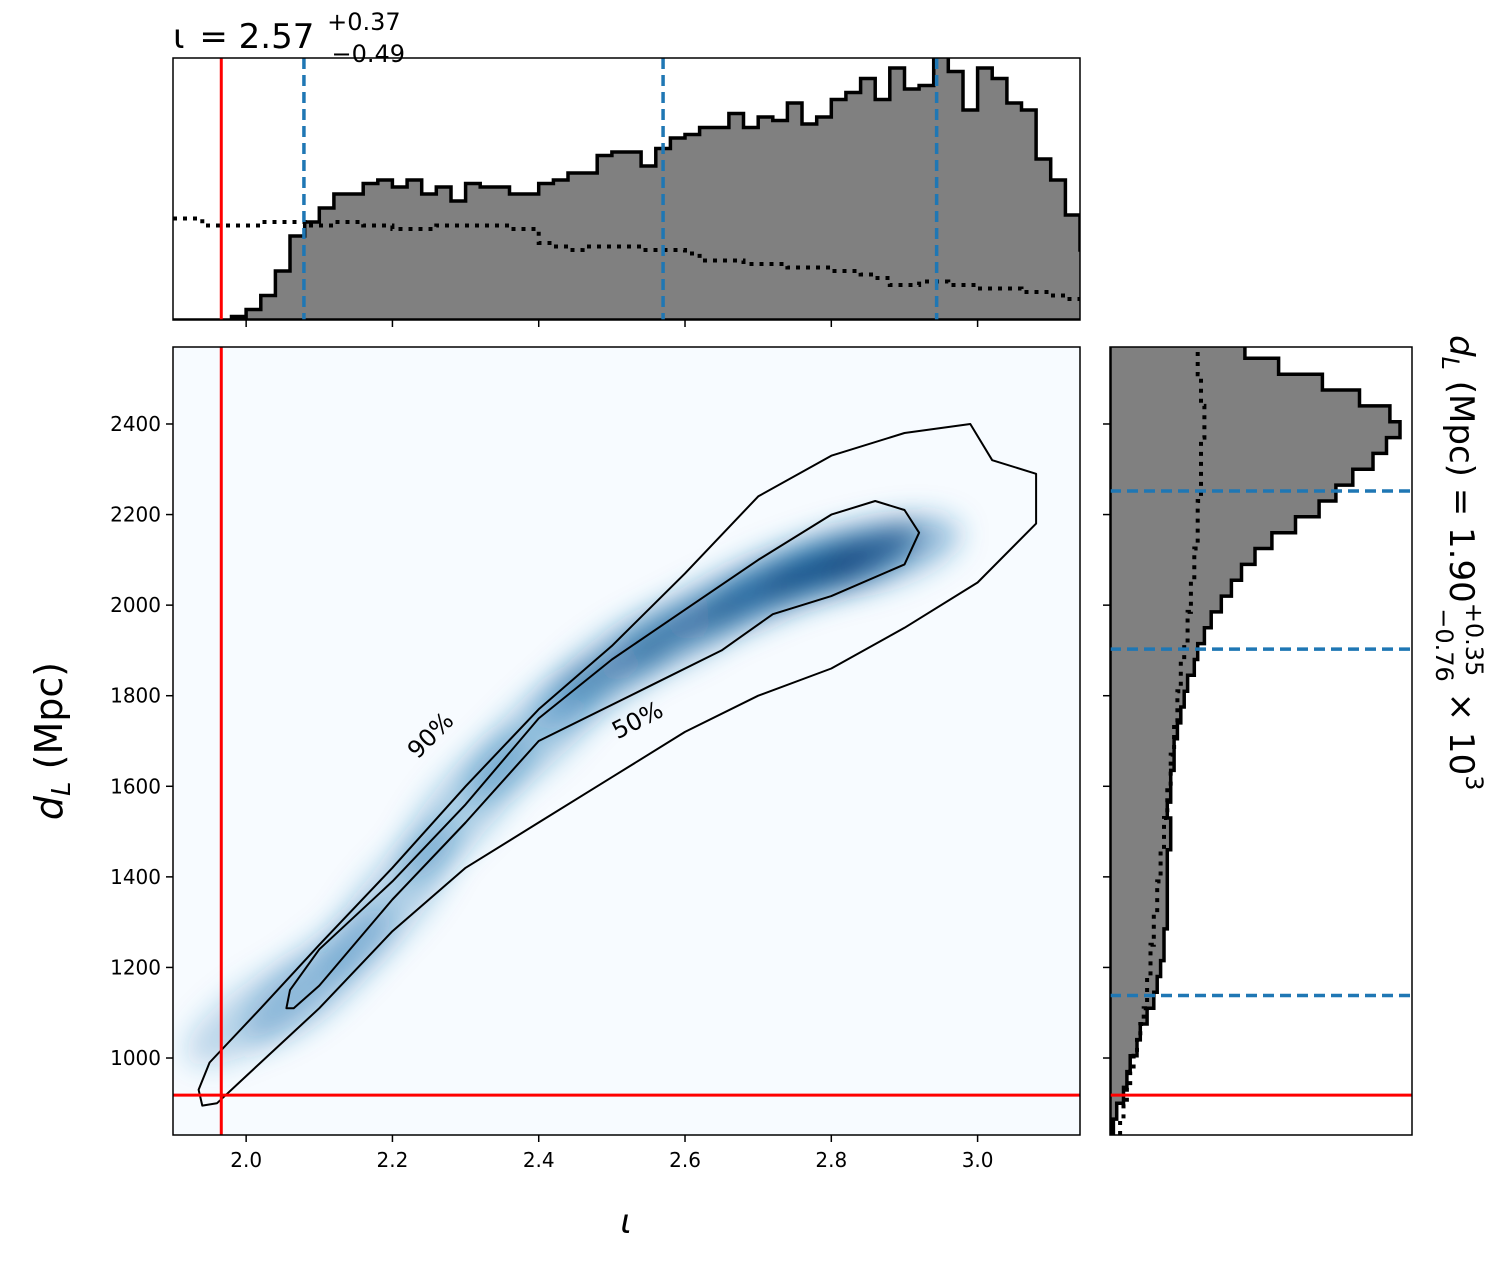  I want to click on right-panel-frame, so click(1261, 741).